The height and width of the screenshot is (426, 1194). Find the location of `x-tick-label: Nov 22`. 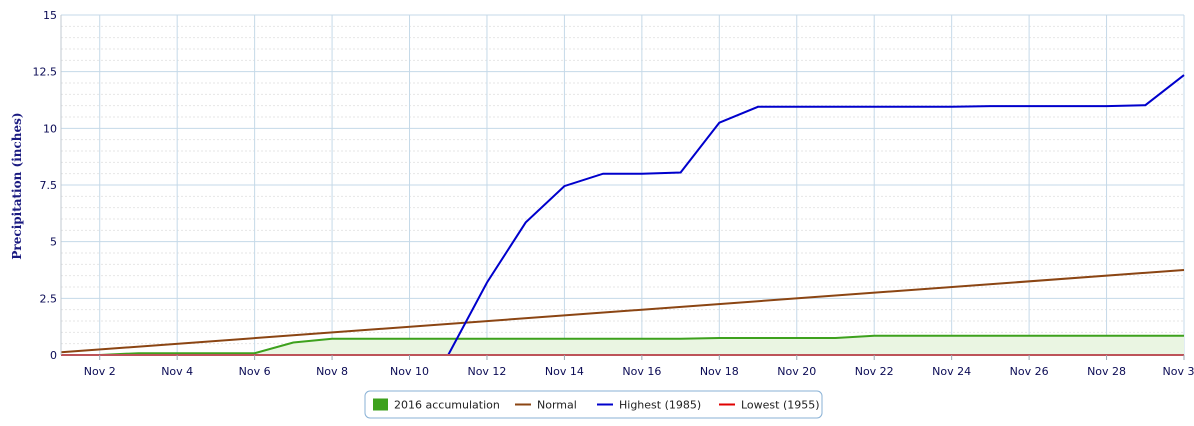

x-tick-label: Nov 22 is located at coordinates (874, 371).